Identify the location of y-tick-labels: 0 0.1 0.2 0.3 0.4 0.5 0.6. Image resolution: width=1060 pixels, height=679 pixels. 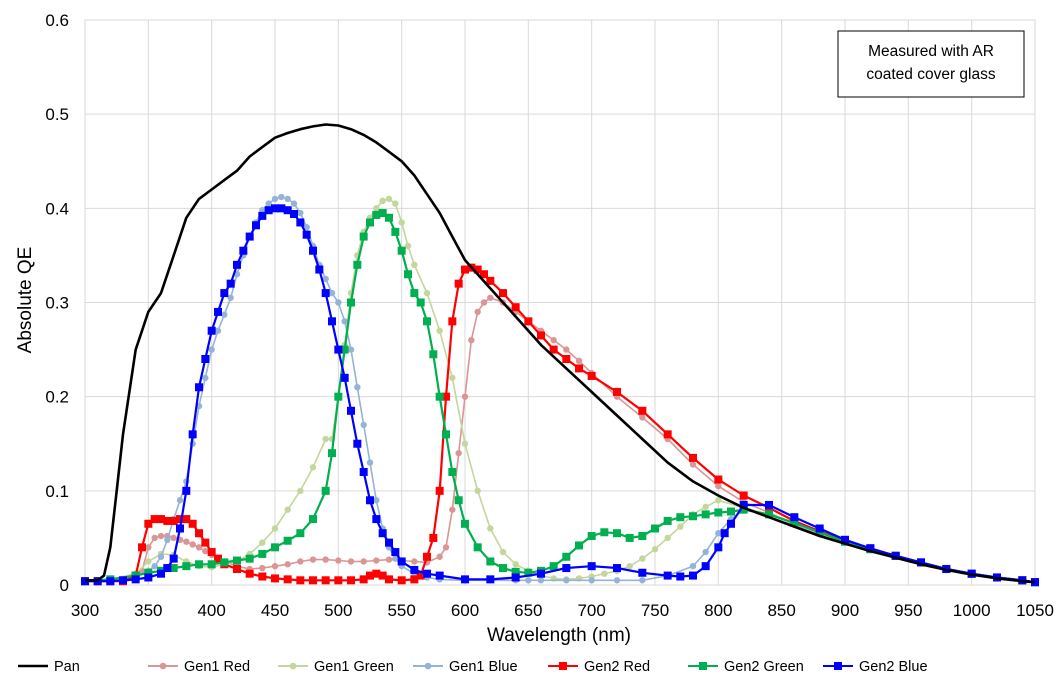
(57, 303).